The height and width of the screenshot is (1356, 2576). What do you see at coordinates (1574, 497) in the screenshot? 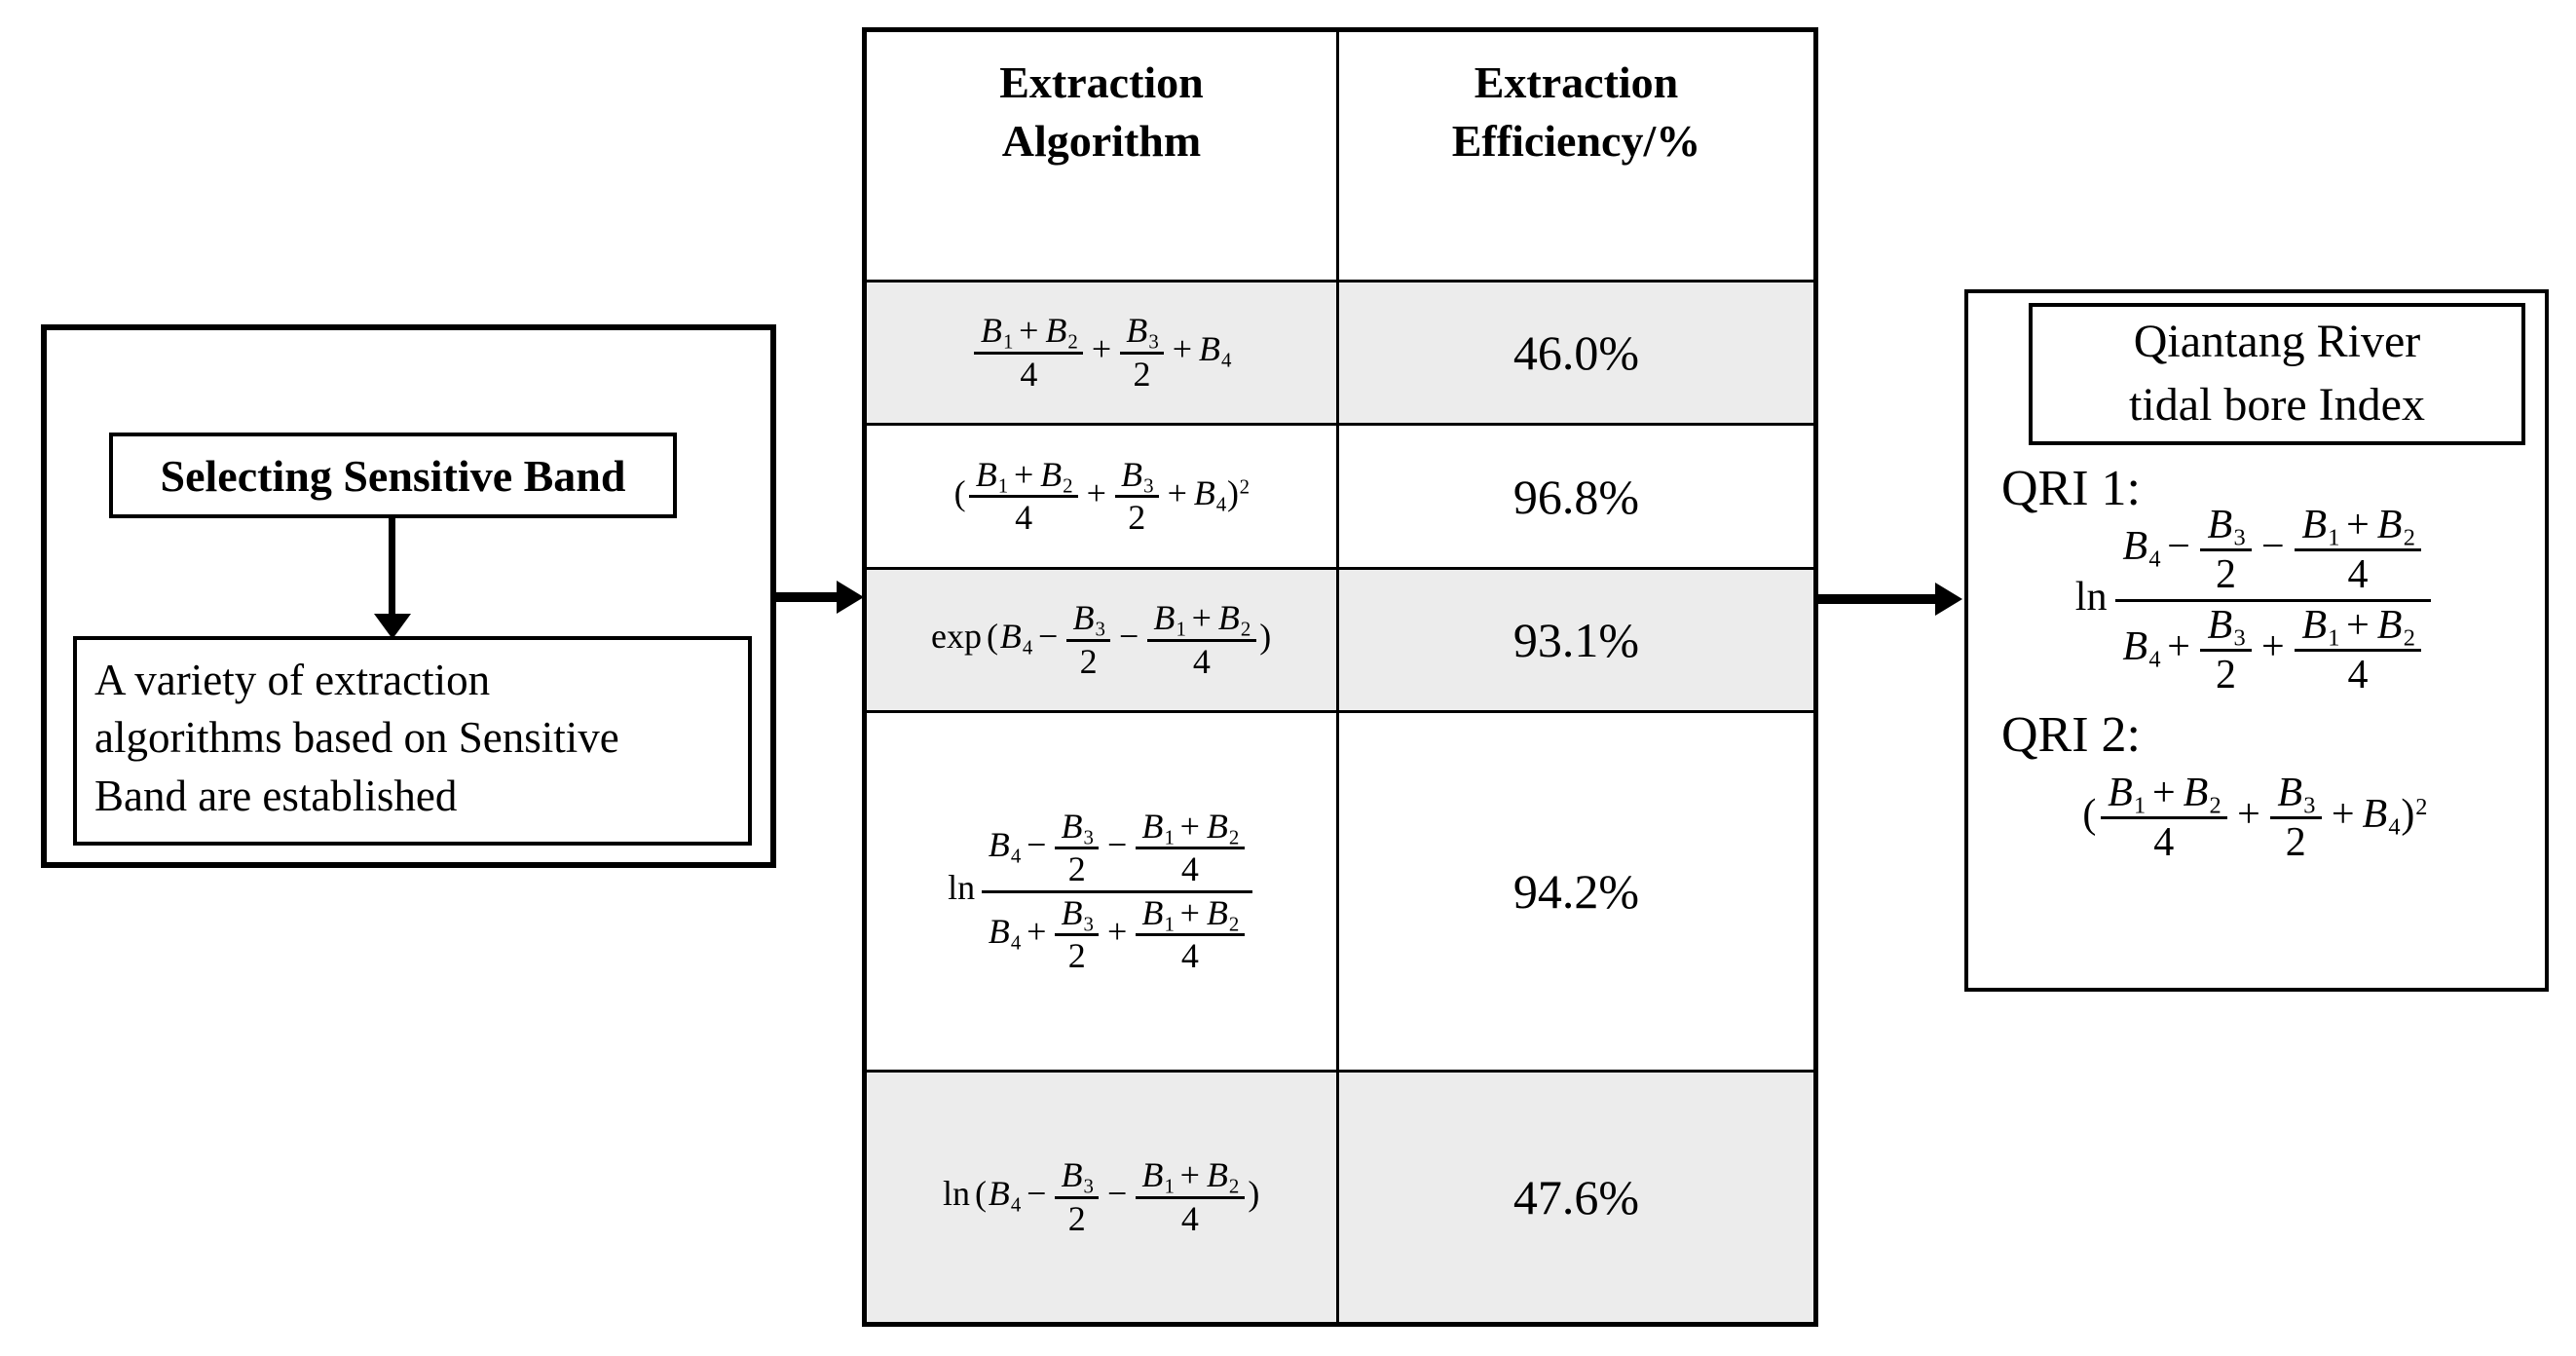
I see `efficiency-cell: 96.8%` at bounding box center [1574, 497].